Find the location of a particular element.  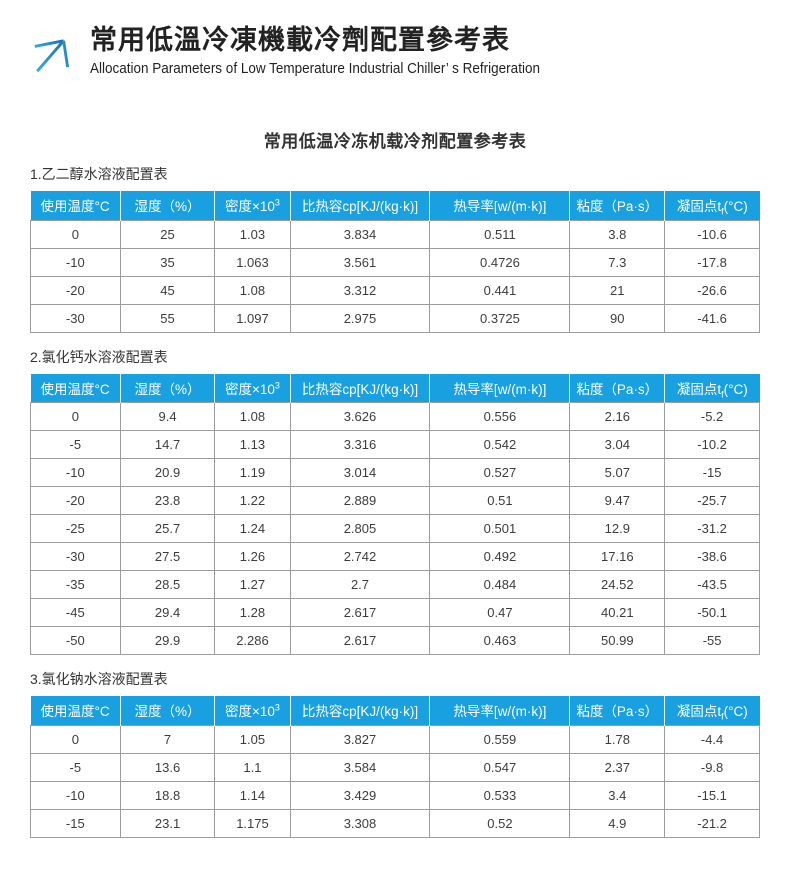

table-cell: 2.805 is located at coordinates (360, 528).